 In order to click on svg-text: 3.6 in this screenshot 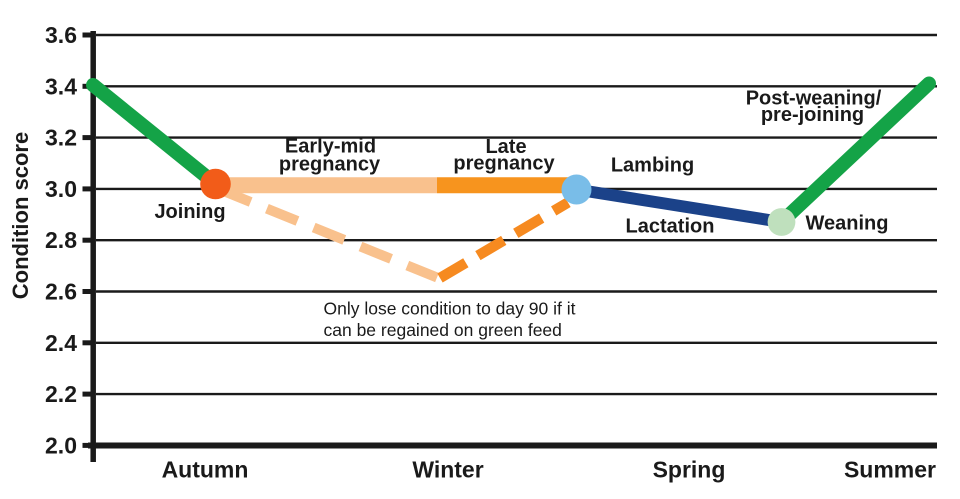, I will do `click(61, 35)`.